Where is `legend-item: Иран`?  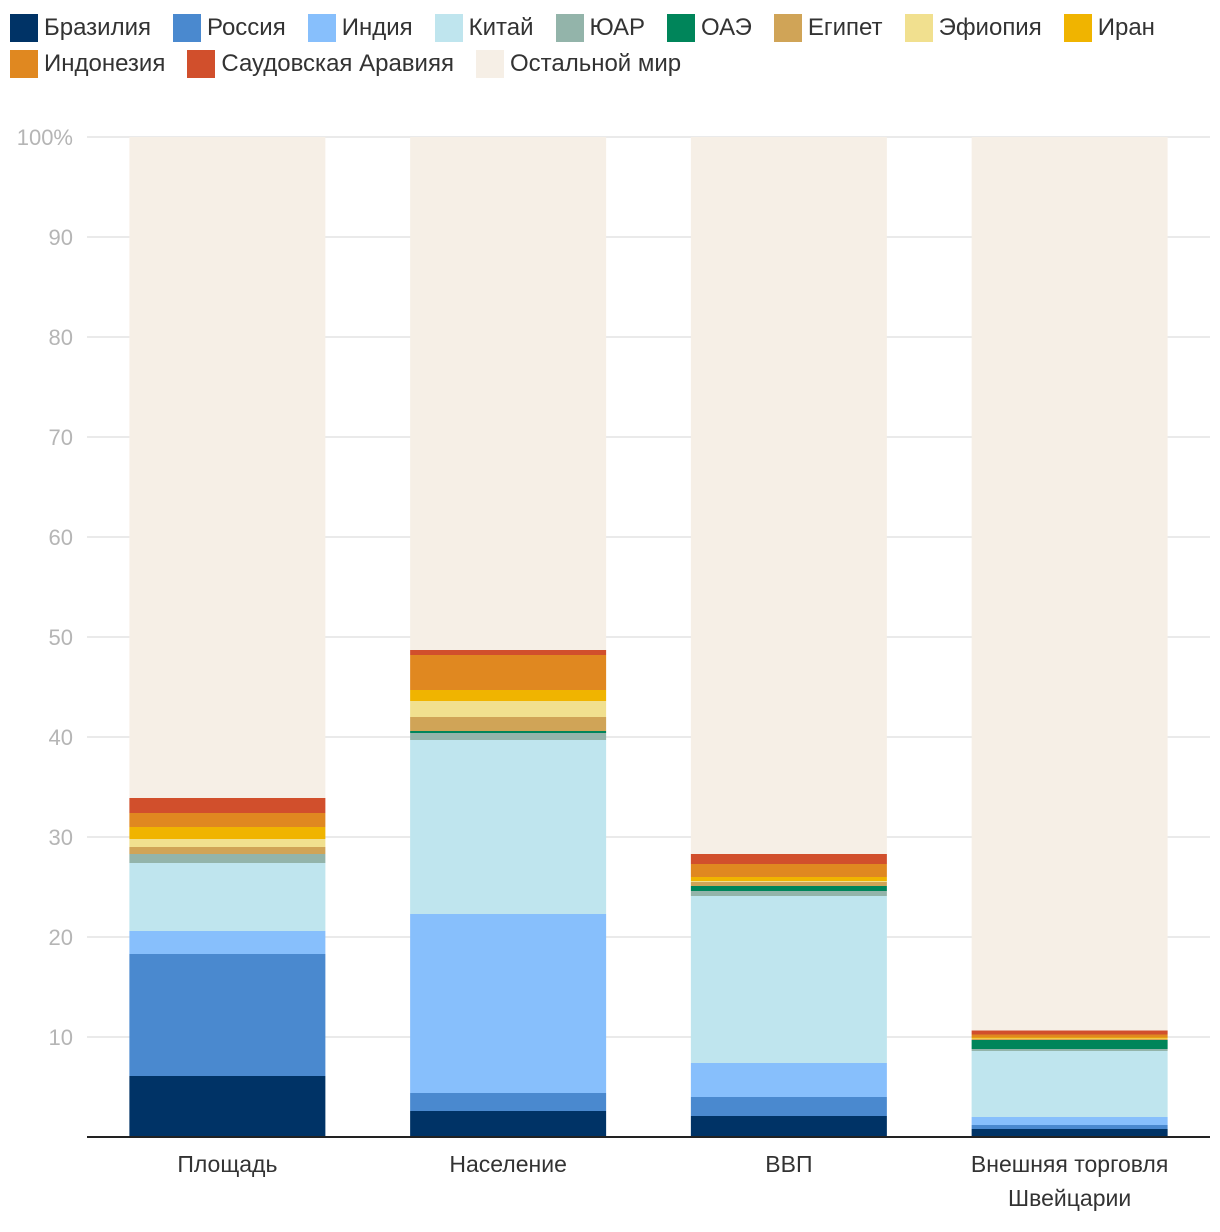 legend-item: Иран is located at coordinates (1109, 28).